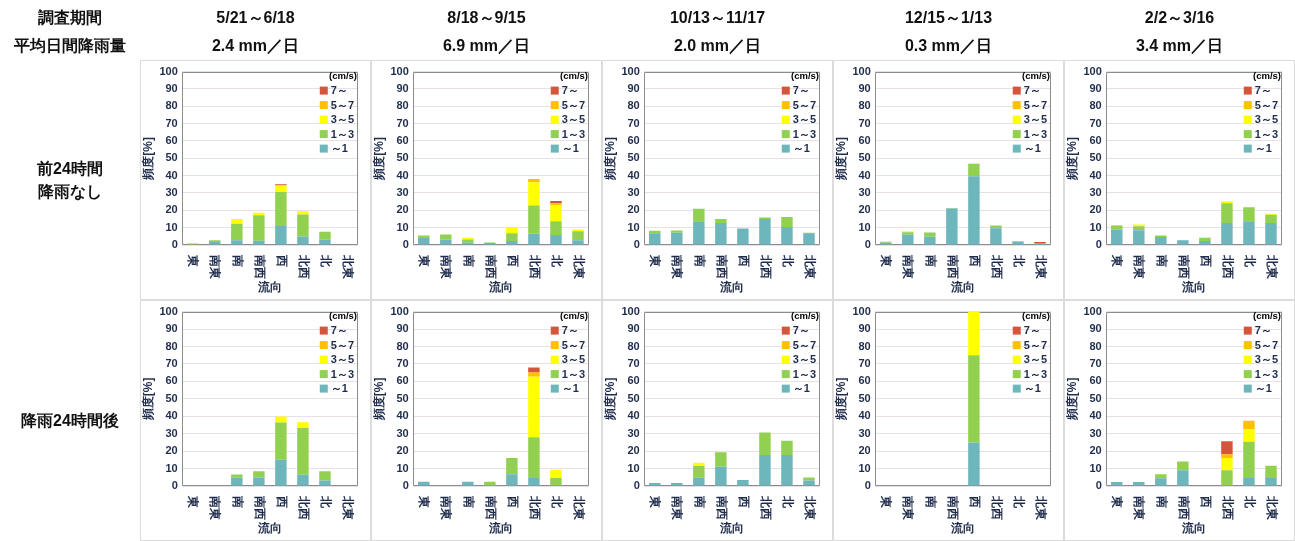  I want to click on chart-title: 10/13～11/17, so click(717, 18).